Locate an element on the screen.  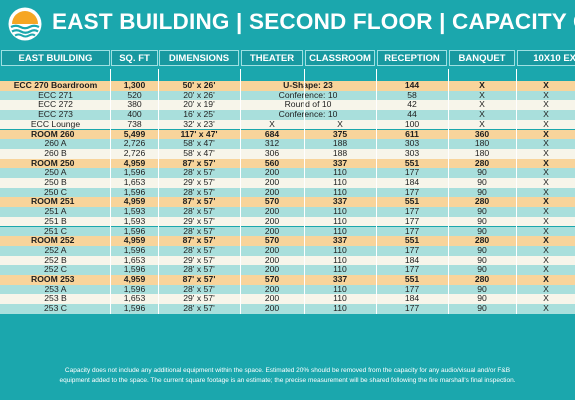
cell-sq-ft: 520 is located at coordinates (134, 94).